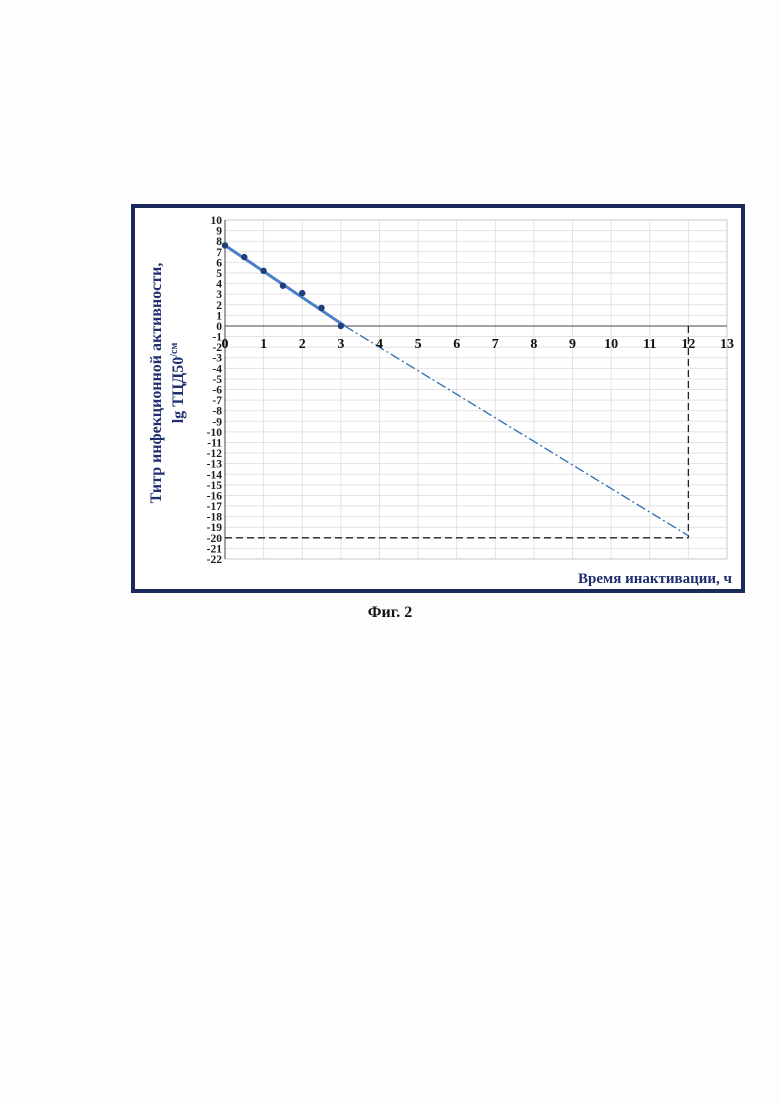 The height and width of the screenshot is (1103, 780). I want to click on y-tick-label: -22, so click(215, 560).